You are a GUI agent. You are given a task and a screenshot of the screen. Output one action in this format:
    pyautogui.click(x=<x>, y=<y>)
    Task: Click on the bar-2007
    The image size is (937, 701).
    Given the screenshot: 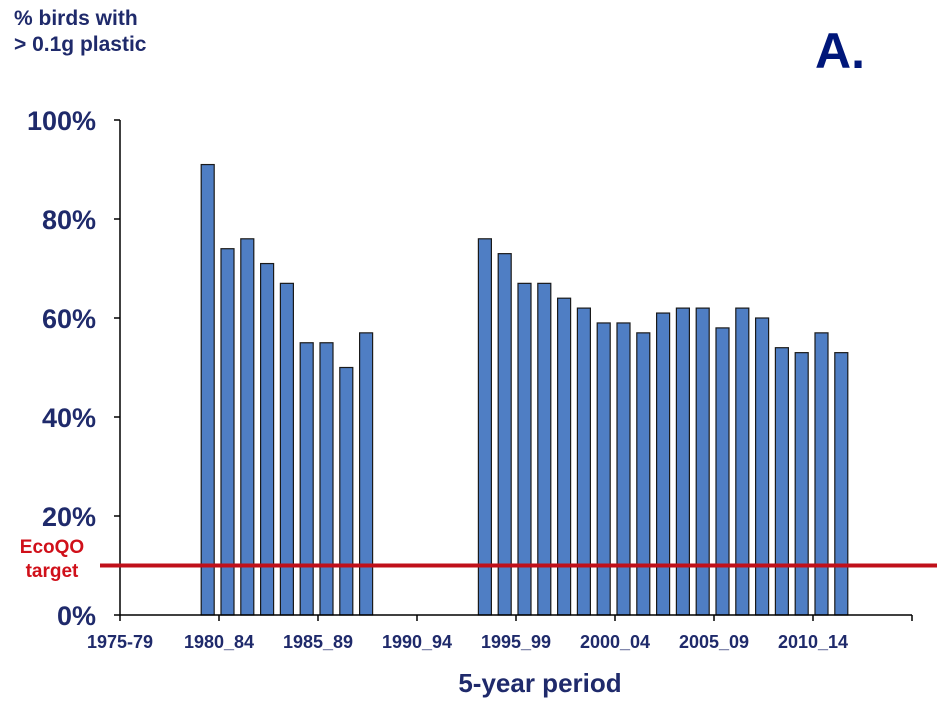 What is the action you would take?
    pyautogui.click(x=762, y=466)
    